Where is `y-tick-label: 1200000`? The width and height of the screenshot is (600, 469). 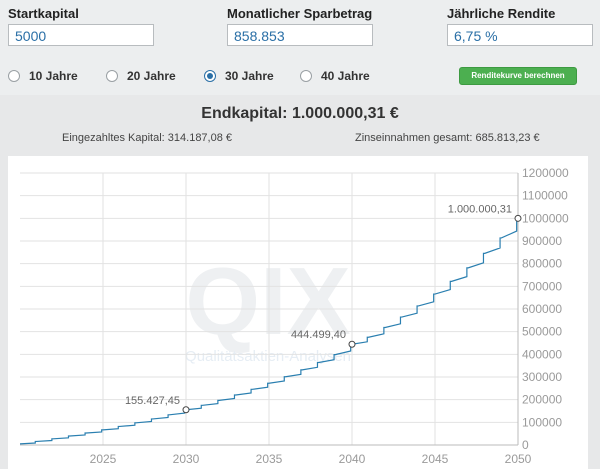 y-tick-label: 1200000 is located at coordinates (545, 173).